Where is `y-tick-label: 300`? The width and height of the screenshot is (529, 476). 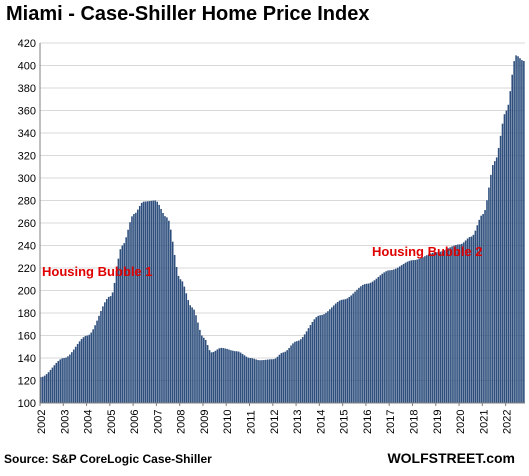 y-tick-label: 300 is located at coordinates (27, 179).